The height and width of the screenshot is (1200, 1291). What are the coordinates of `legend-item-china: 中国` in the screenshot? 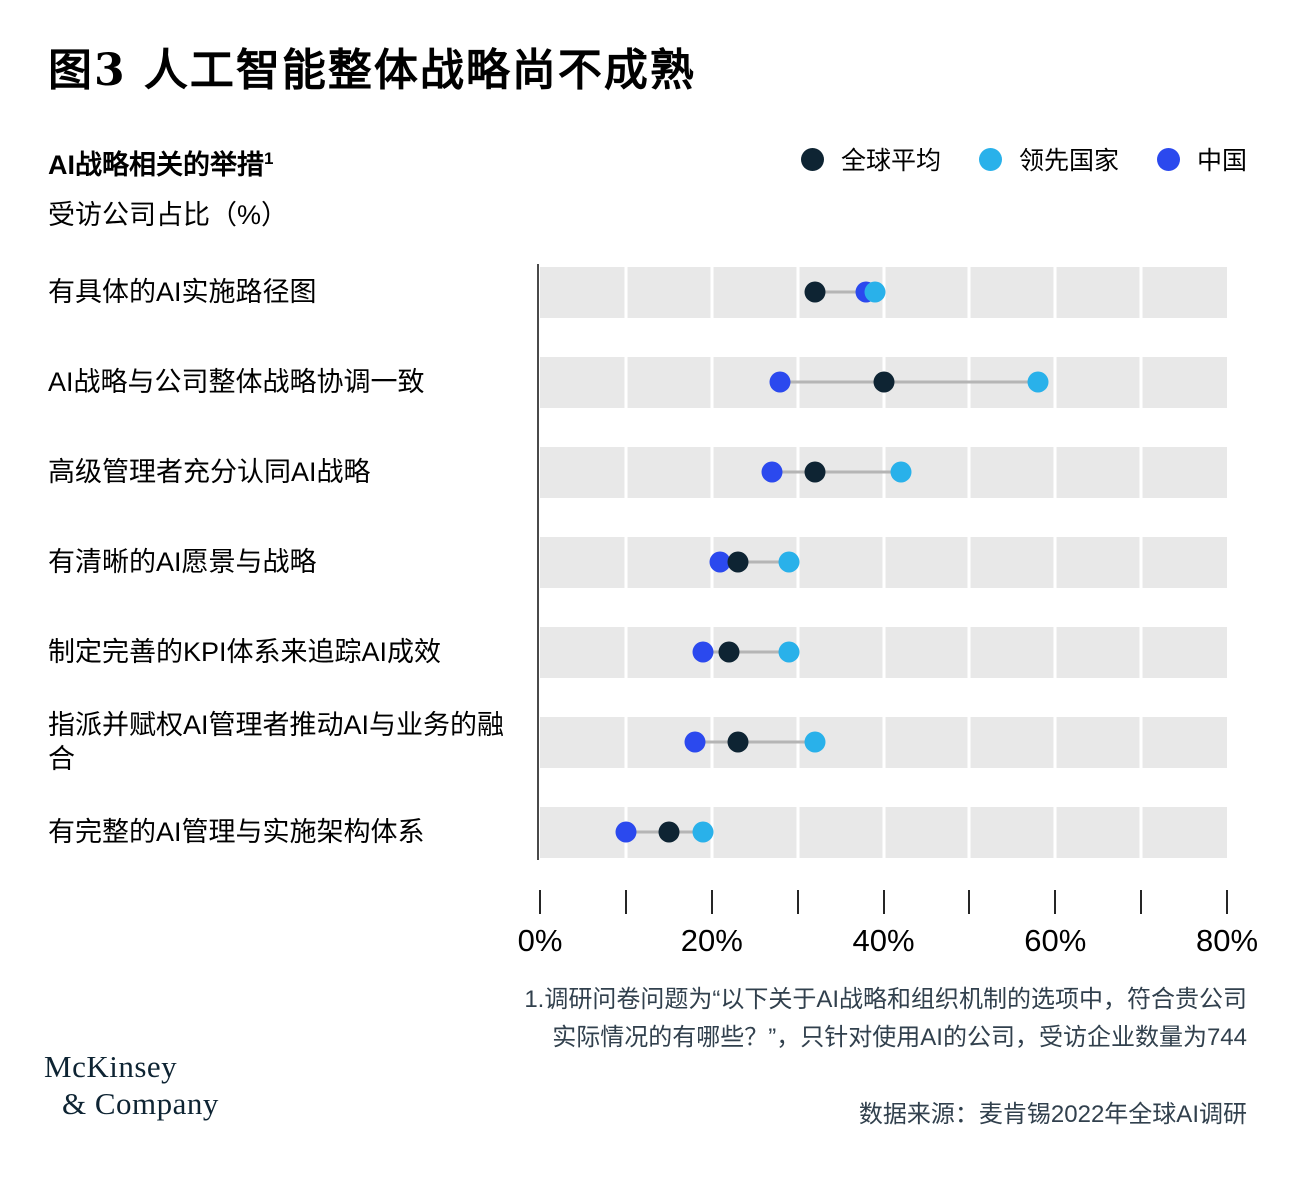 It's located at (1201, 159).